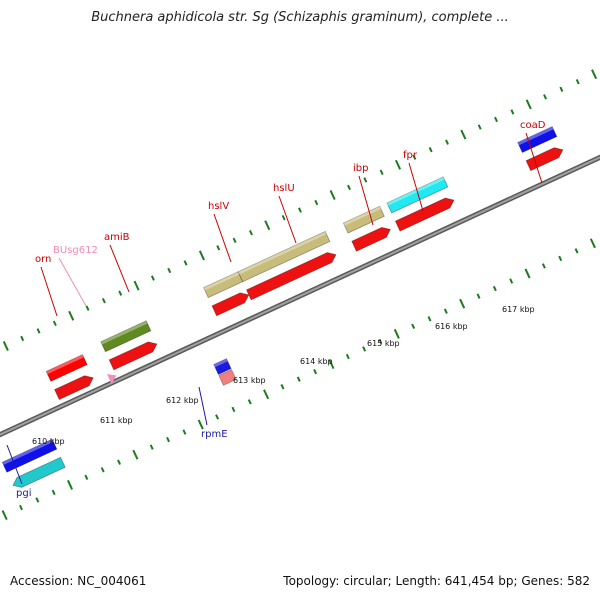 The height and width of the screenshot is (600, 600). What do you see at coordinates (415, 191) in the screenshot?
I see `gene-fpr-box-highlight` at bounding box center [415, 191].